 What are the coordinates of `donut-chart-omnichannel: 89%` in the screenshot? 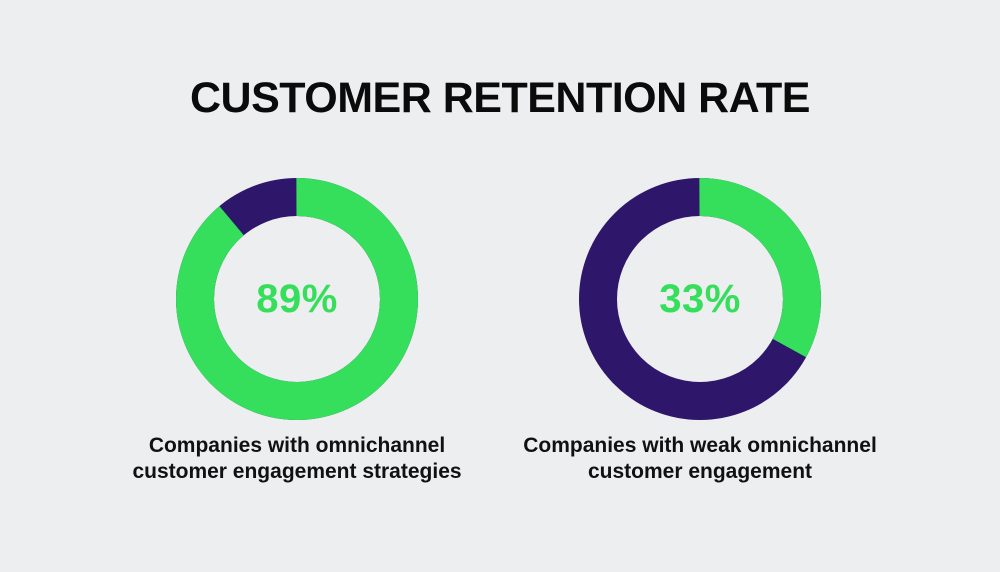 It's located at (297, 299).